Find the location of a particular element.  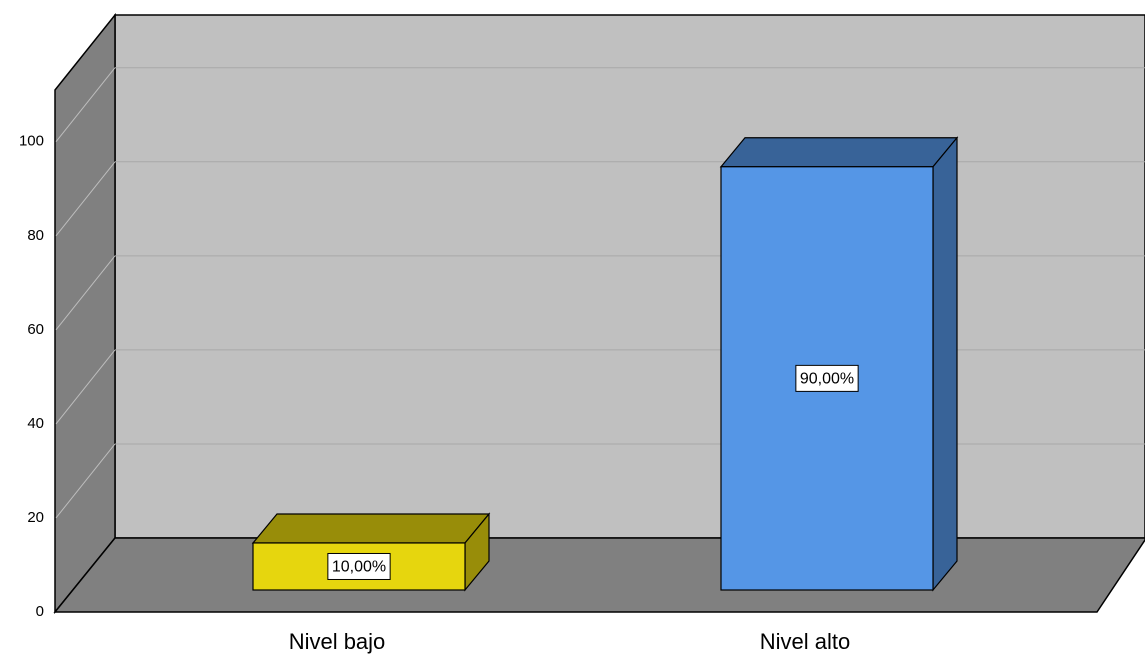

bar-side is located at coordinates (945, 364).